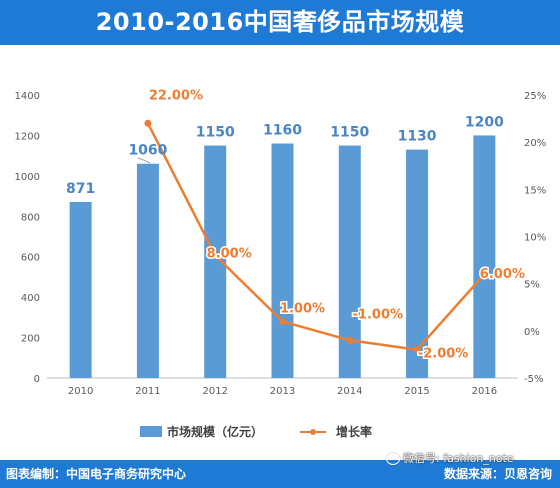 The width and height of the screenshot is (560, 488). What do you see at coordinates (30, 298) in the screenshot?
I see `y-left-tick-label: 400` at bounding box center [30, 298].